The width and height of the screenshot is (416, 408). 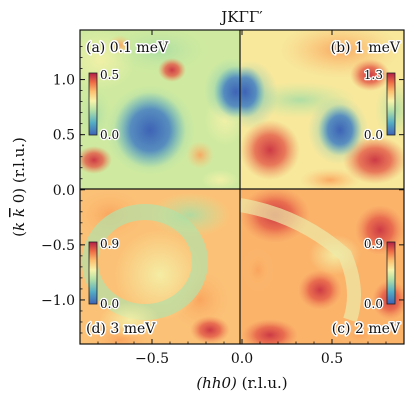 What do you see at coordinates (391, 273) in the screenshot?
I see `colorbar-c` at bounding box center [391, 273].